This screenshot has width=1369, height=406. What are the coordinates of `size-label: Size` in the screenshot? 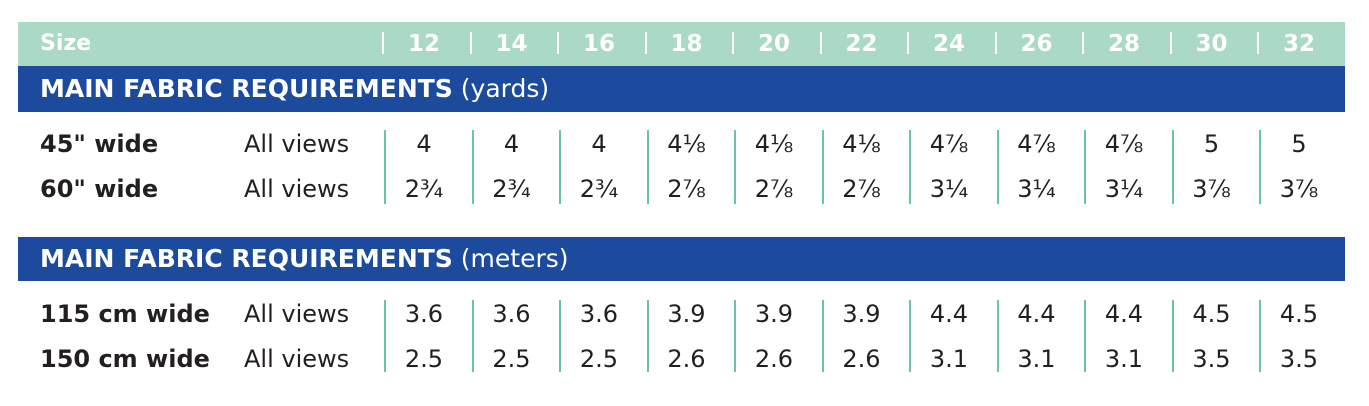 It's located at (66, 43).